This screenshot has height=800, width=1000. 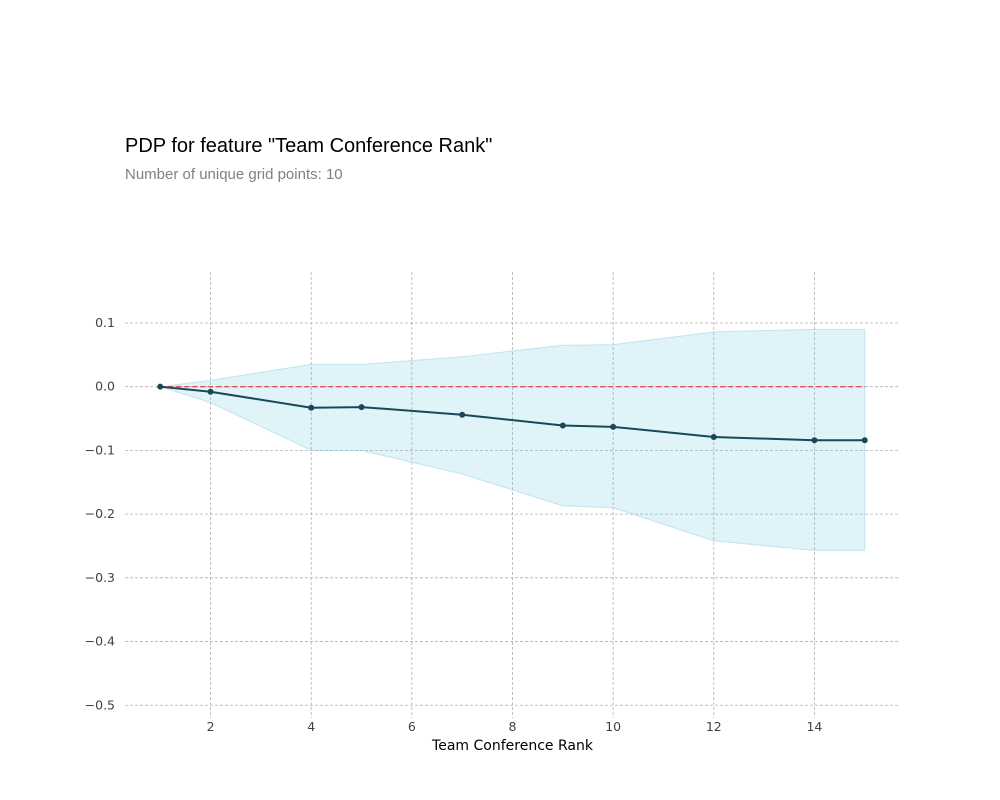 What do you see at coordinates (311, 726) in the screenshot?
I see `x-tick-label: 4` at bounding box center [311, 726].